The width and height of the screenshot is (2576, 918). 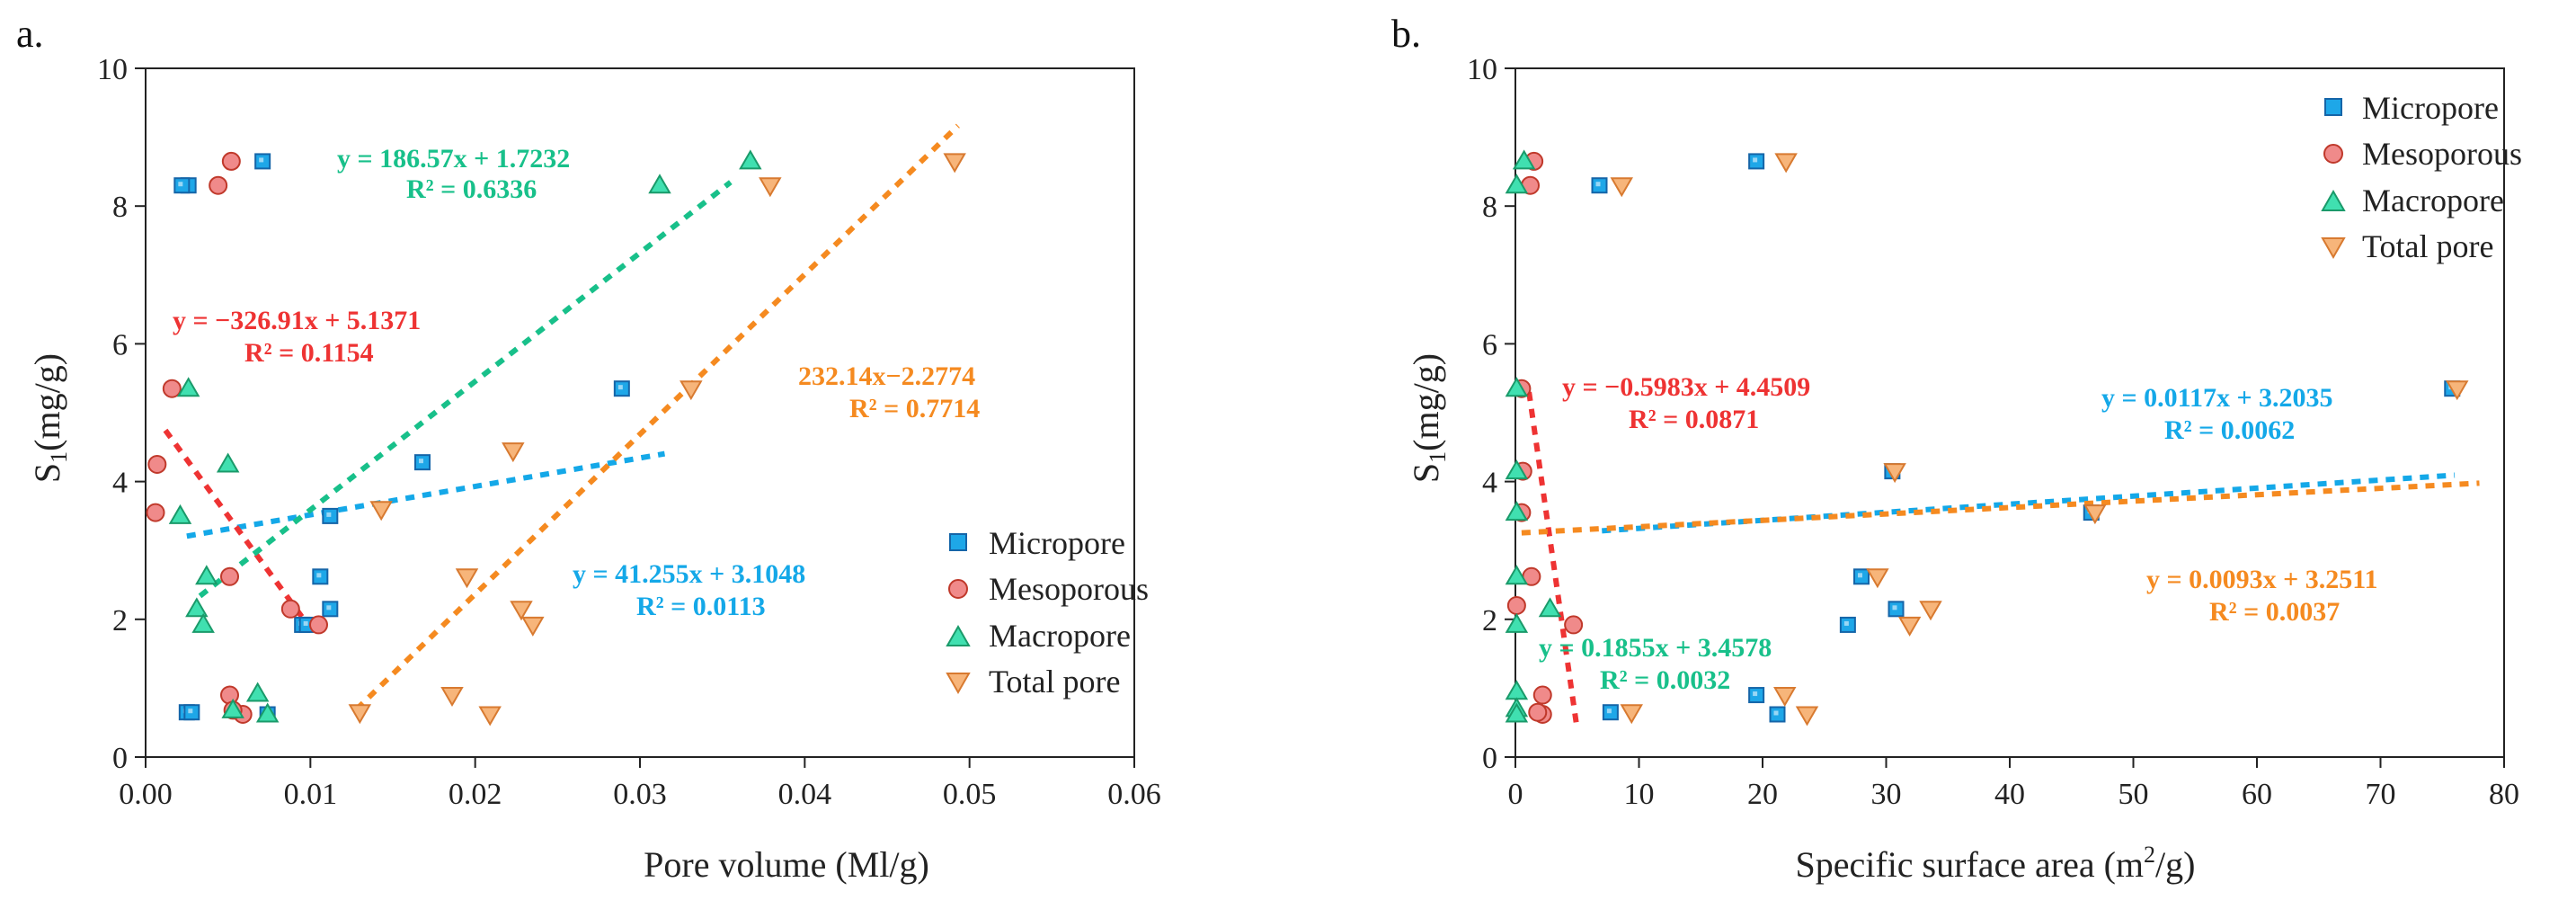 I want to click on panel-b-x-tick-label: 30, so click(x=1887, y=794).